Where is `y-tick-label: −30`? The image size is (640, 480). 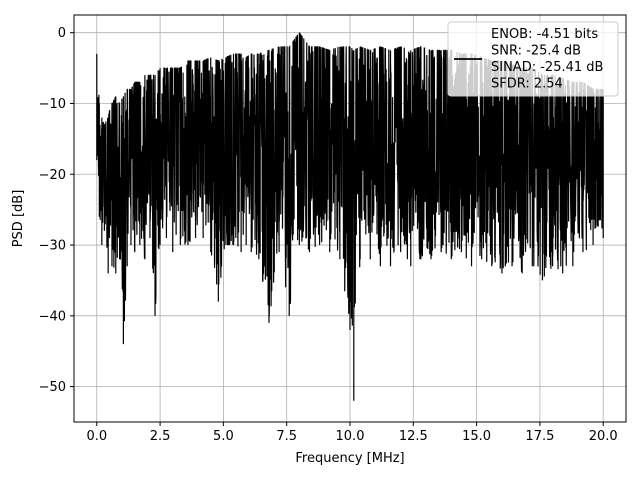
y-tick-label: −30 is located at coordinates (52, 246).